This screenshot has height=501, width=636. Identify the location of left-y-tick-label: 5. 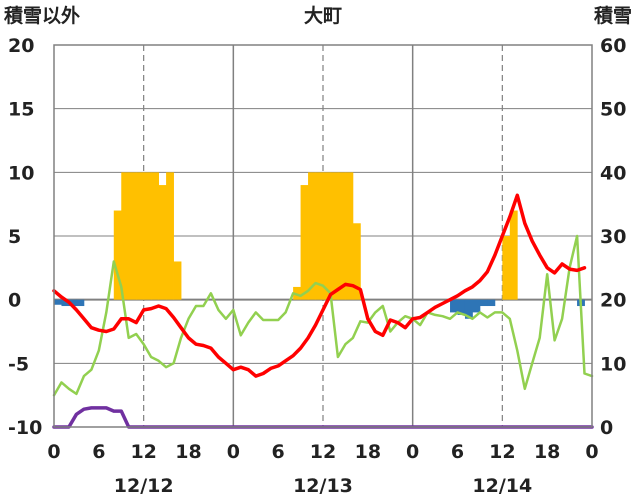
(14, 237).